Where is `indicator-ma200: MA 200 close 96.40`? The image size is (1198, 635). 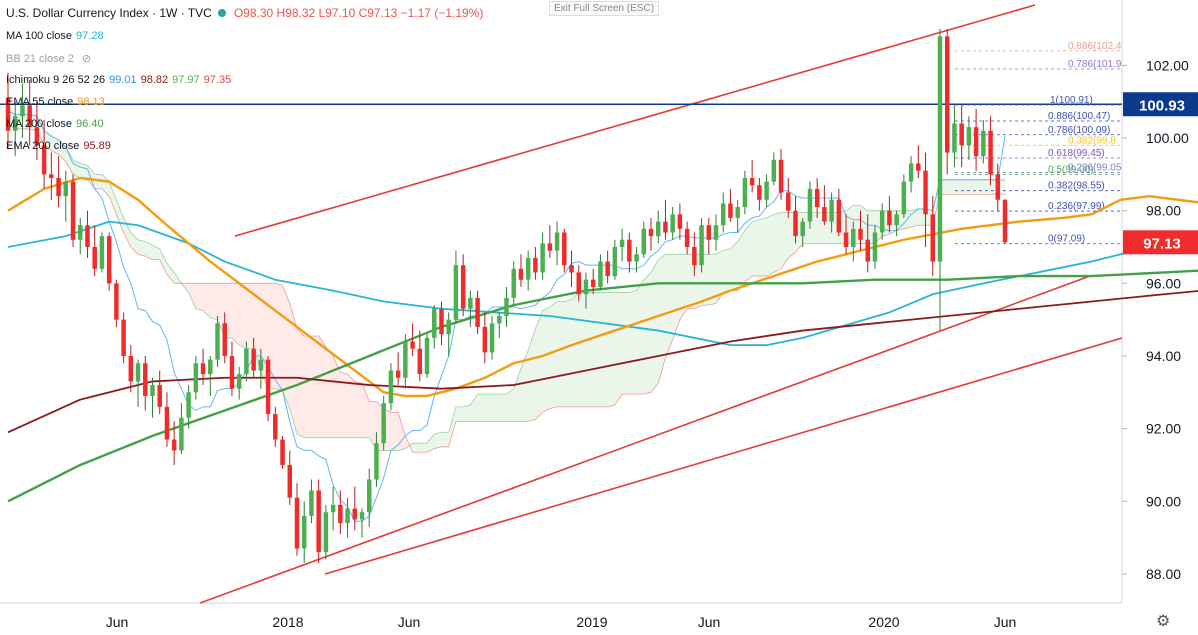
indicator-ma200: MA 200 close 96.40 is located at coordinates (55, 124).